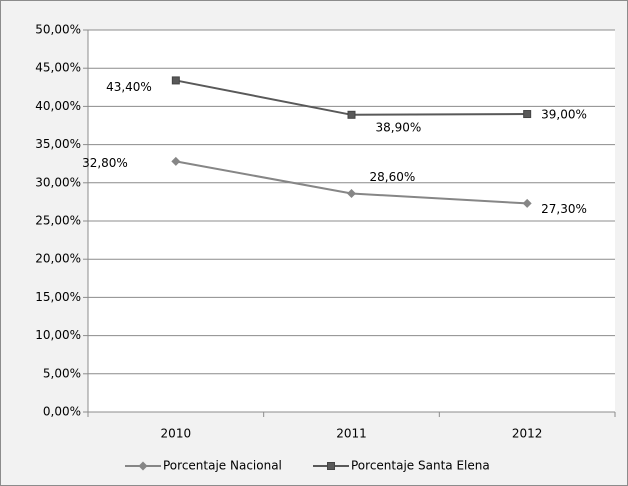 Image resolution: width=628 pixels, height=486 pixels. What do you see at coordinates (62, 412) in the screenshot?
I see `y-tick-label: 0,00%` at bounding box center [62, 412].